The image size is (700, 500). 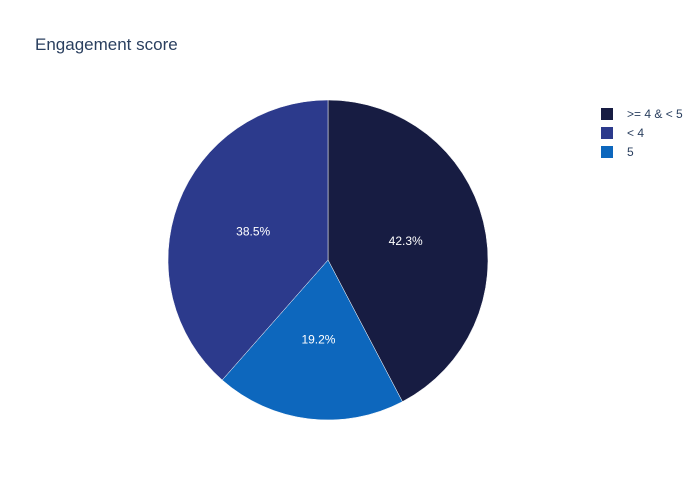 What do you see at coordinates (655, 114) in the screenshot?
I see `legend-label: >= 4 & < 5` at bounding box center [655, 114].